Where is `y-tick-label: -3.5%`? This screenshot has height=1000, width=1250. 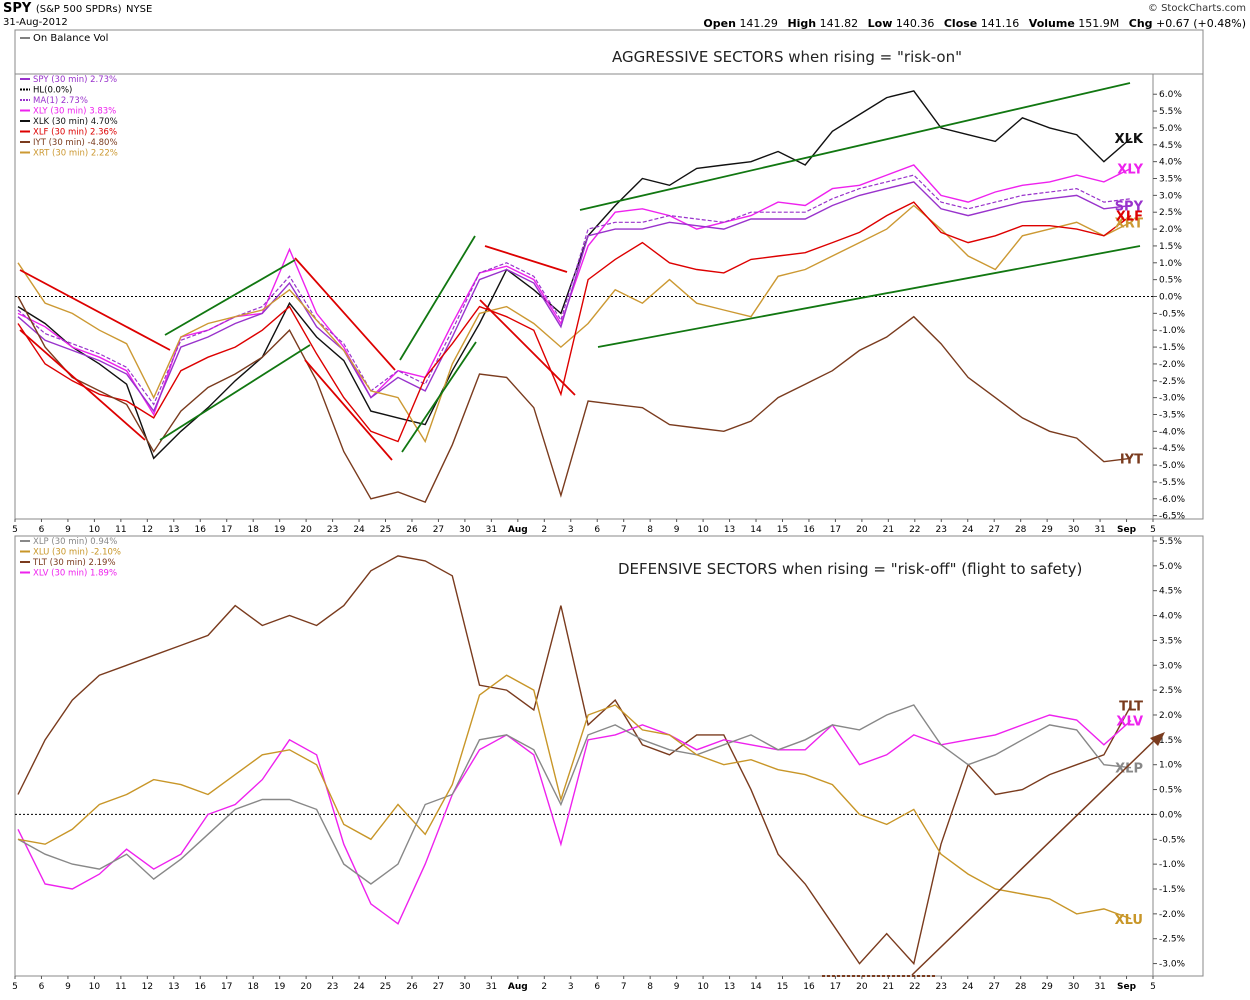
y-tick-label: -3.5% is located at coordinates (1172, 415).